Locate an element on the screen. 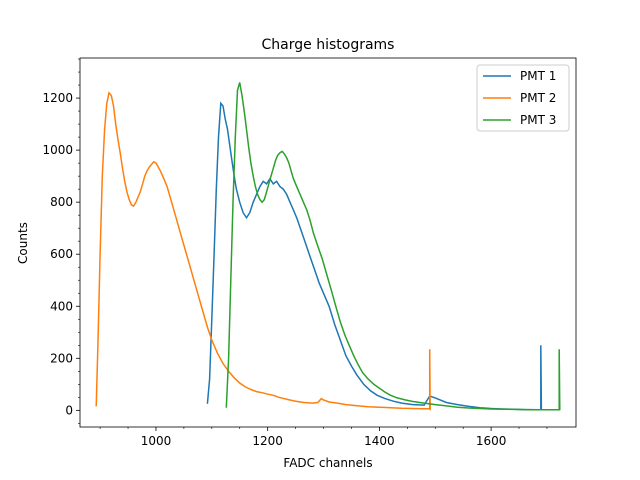 Image resolution: width=640 pixels, height=480 pixels. y-tick-label: 800 is located at coordinates (61, 202).